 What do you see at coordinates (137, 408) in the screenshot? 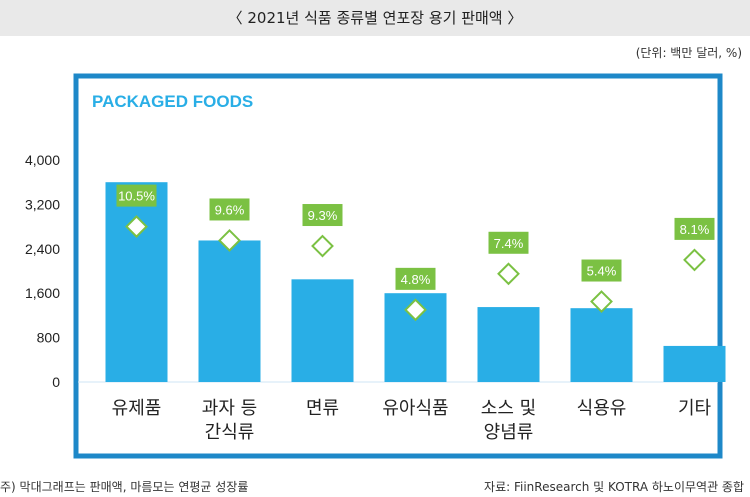
I see `x-category-label: 유제품` at bounding box center [137, 408].